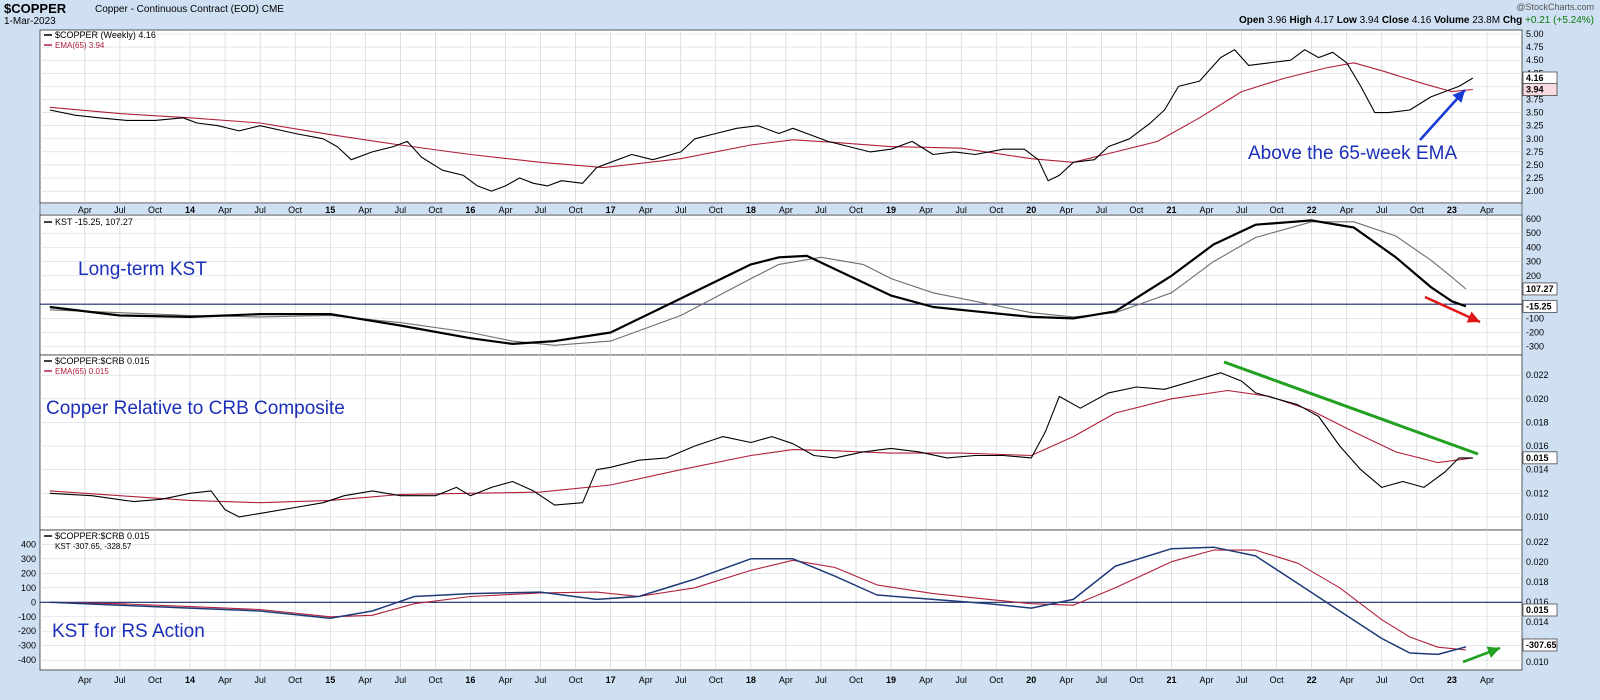  Describe the element at coordinates (260, 680) in the screenshot. I see `x-tick-bottom-5: Jul` at that location.